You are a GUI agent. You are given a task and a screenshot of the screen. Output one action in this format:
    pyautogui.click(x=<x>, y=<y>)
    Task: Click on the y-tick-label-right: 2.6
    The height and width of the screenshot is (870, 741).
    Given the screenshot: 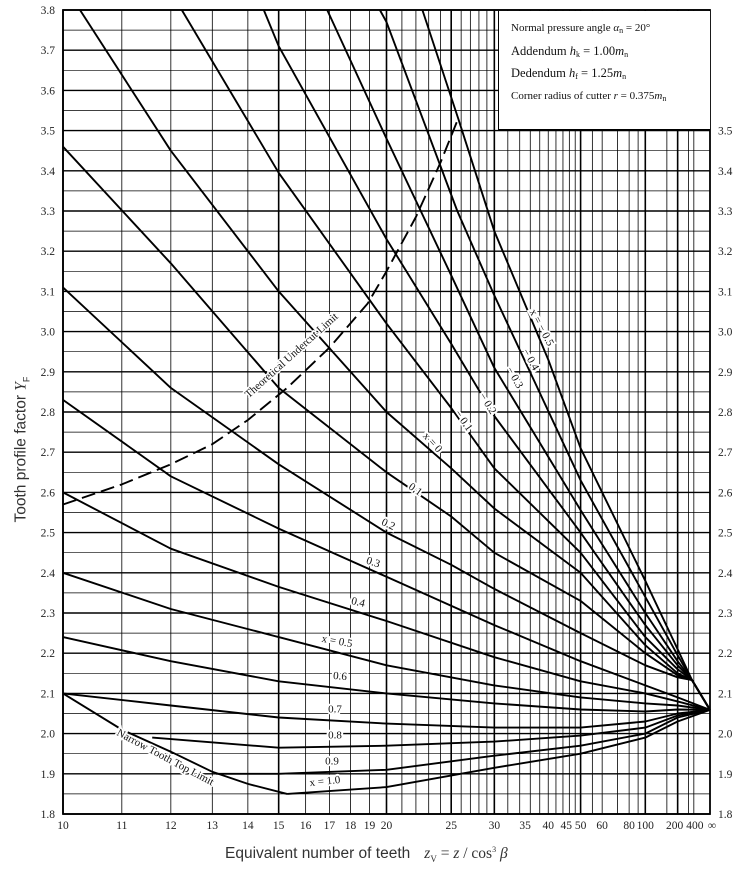 What is the action you would take?
    pyautogui.click(x=725, y=493)
    